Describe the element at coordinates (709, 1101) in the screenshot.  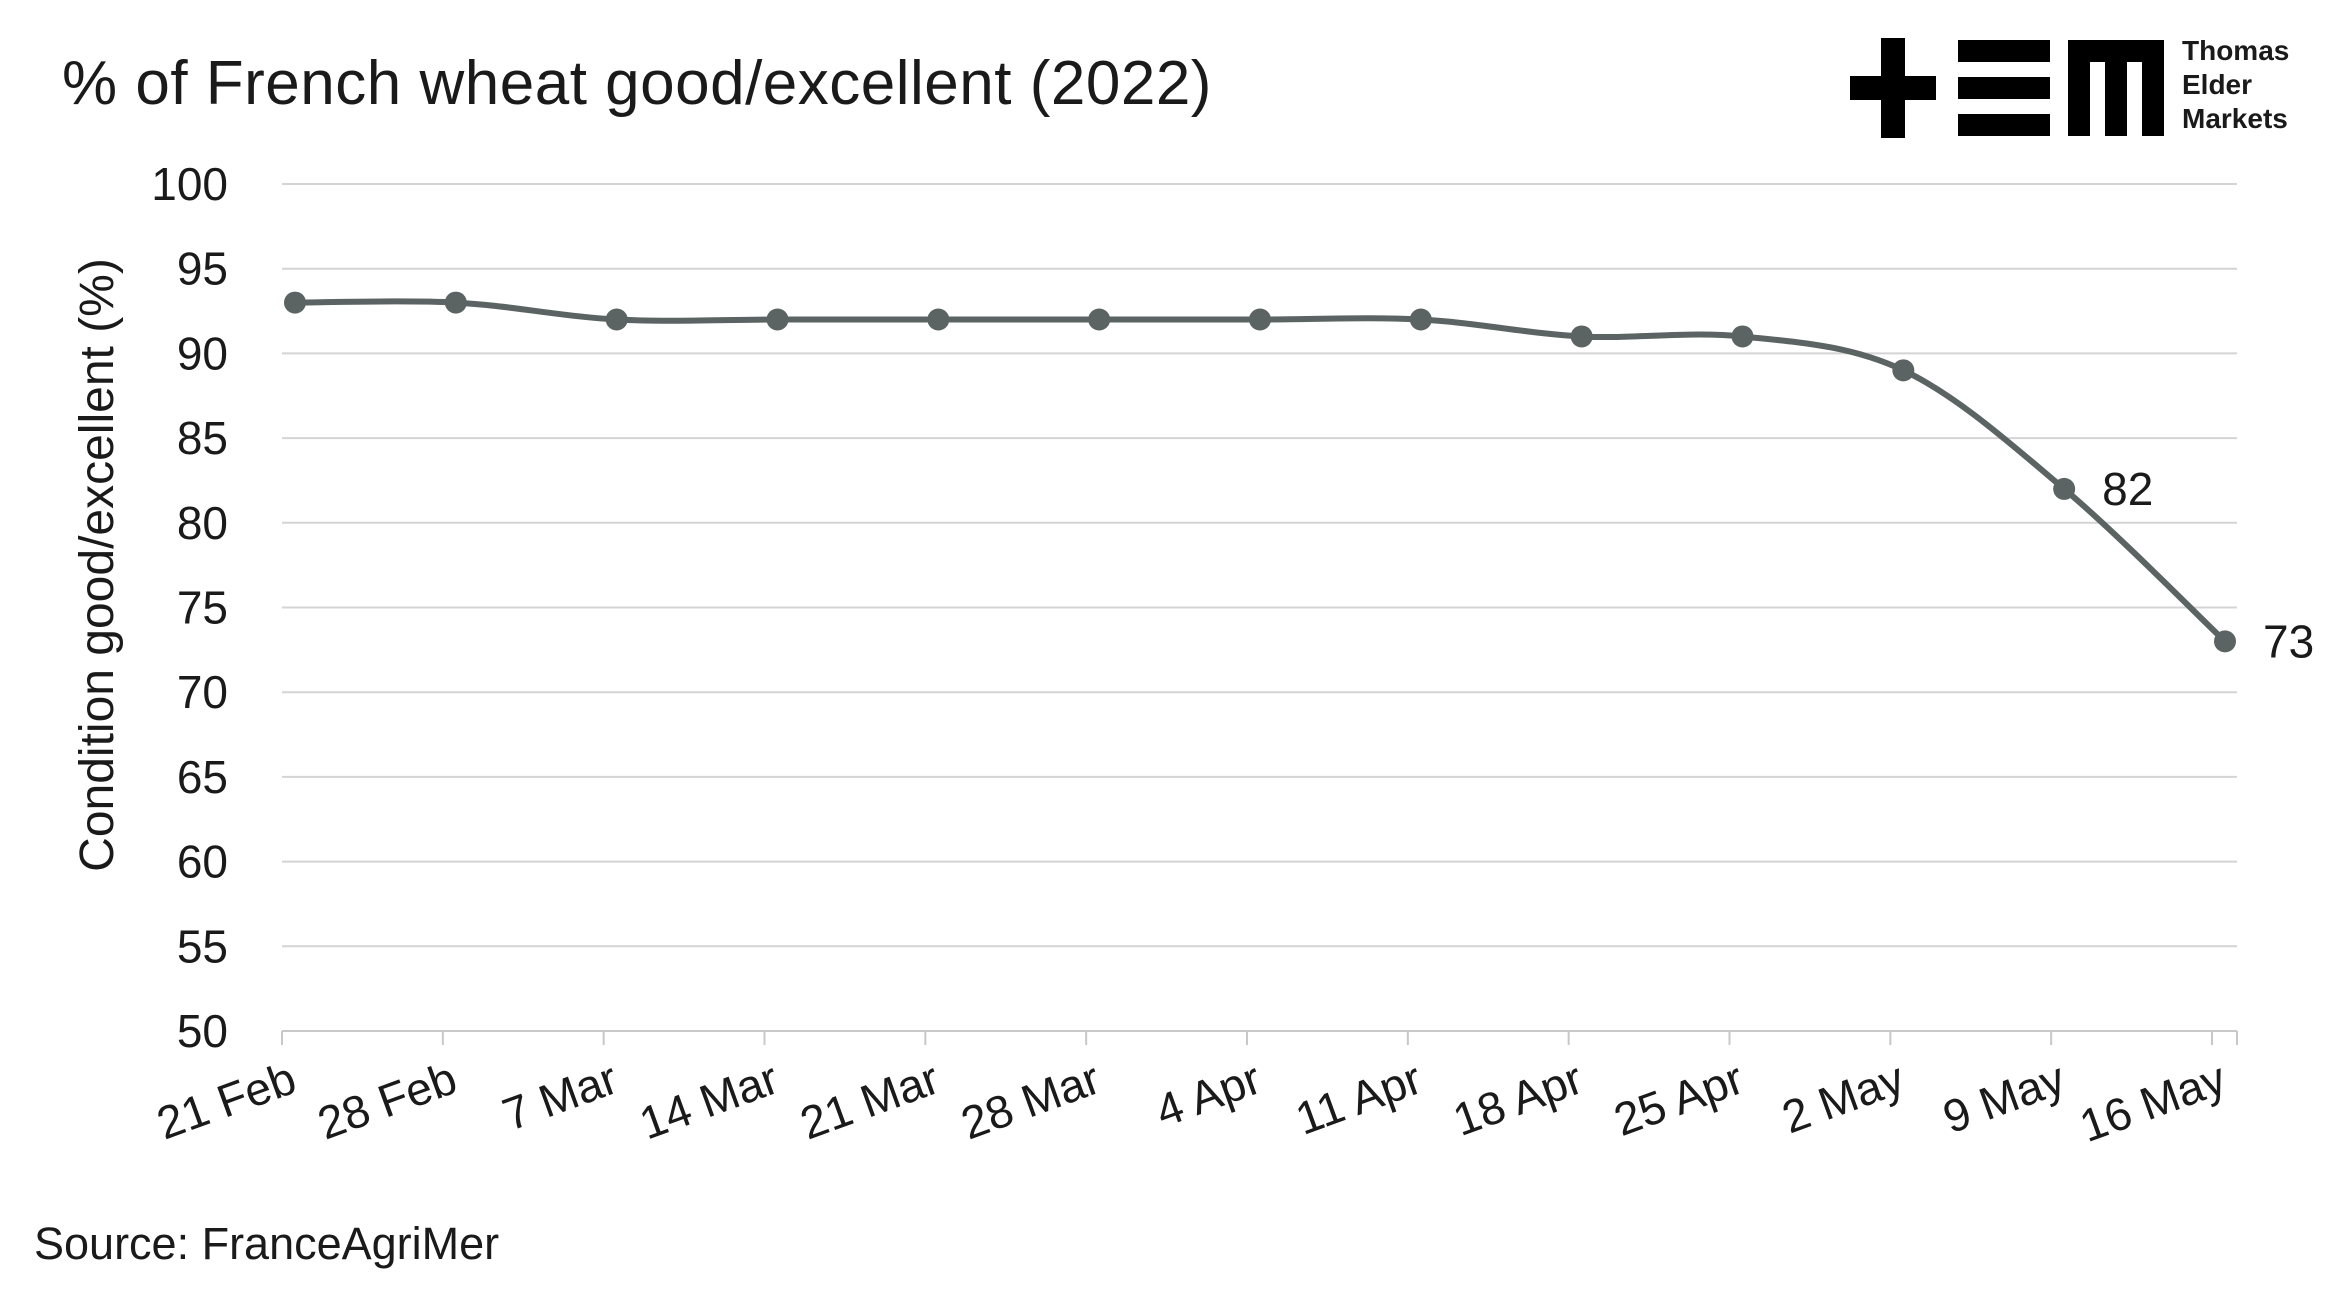
I see `x-tick-label: 14 Mar` at that location.